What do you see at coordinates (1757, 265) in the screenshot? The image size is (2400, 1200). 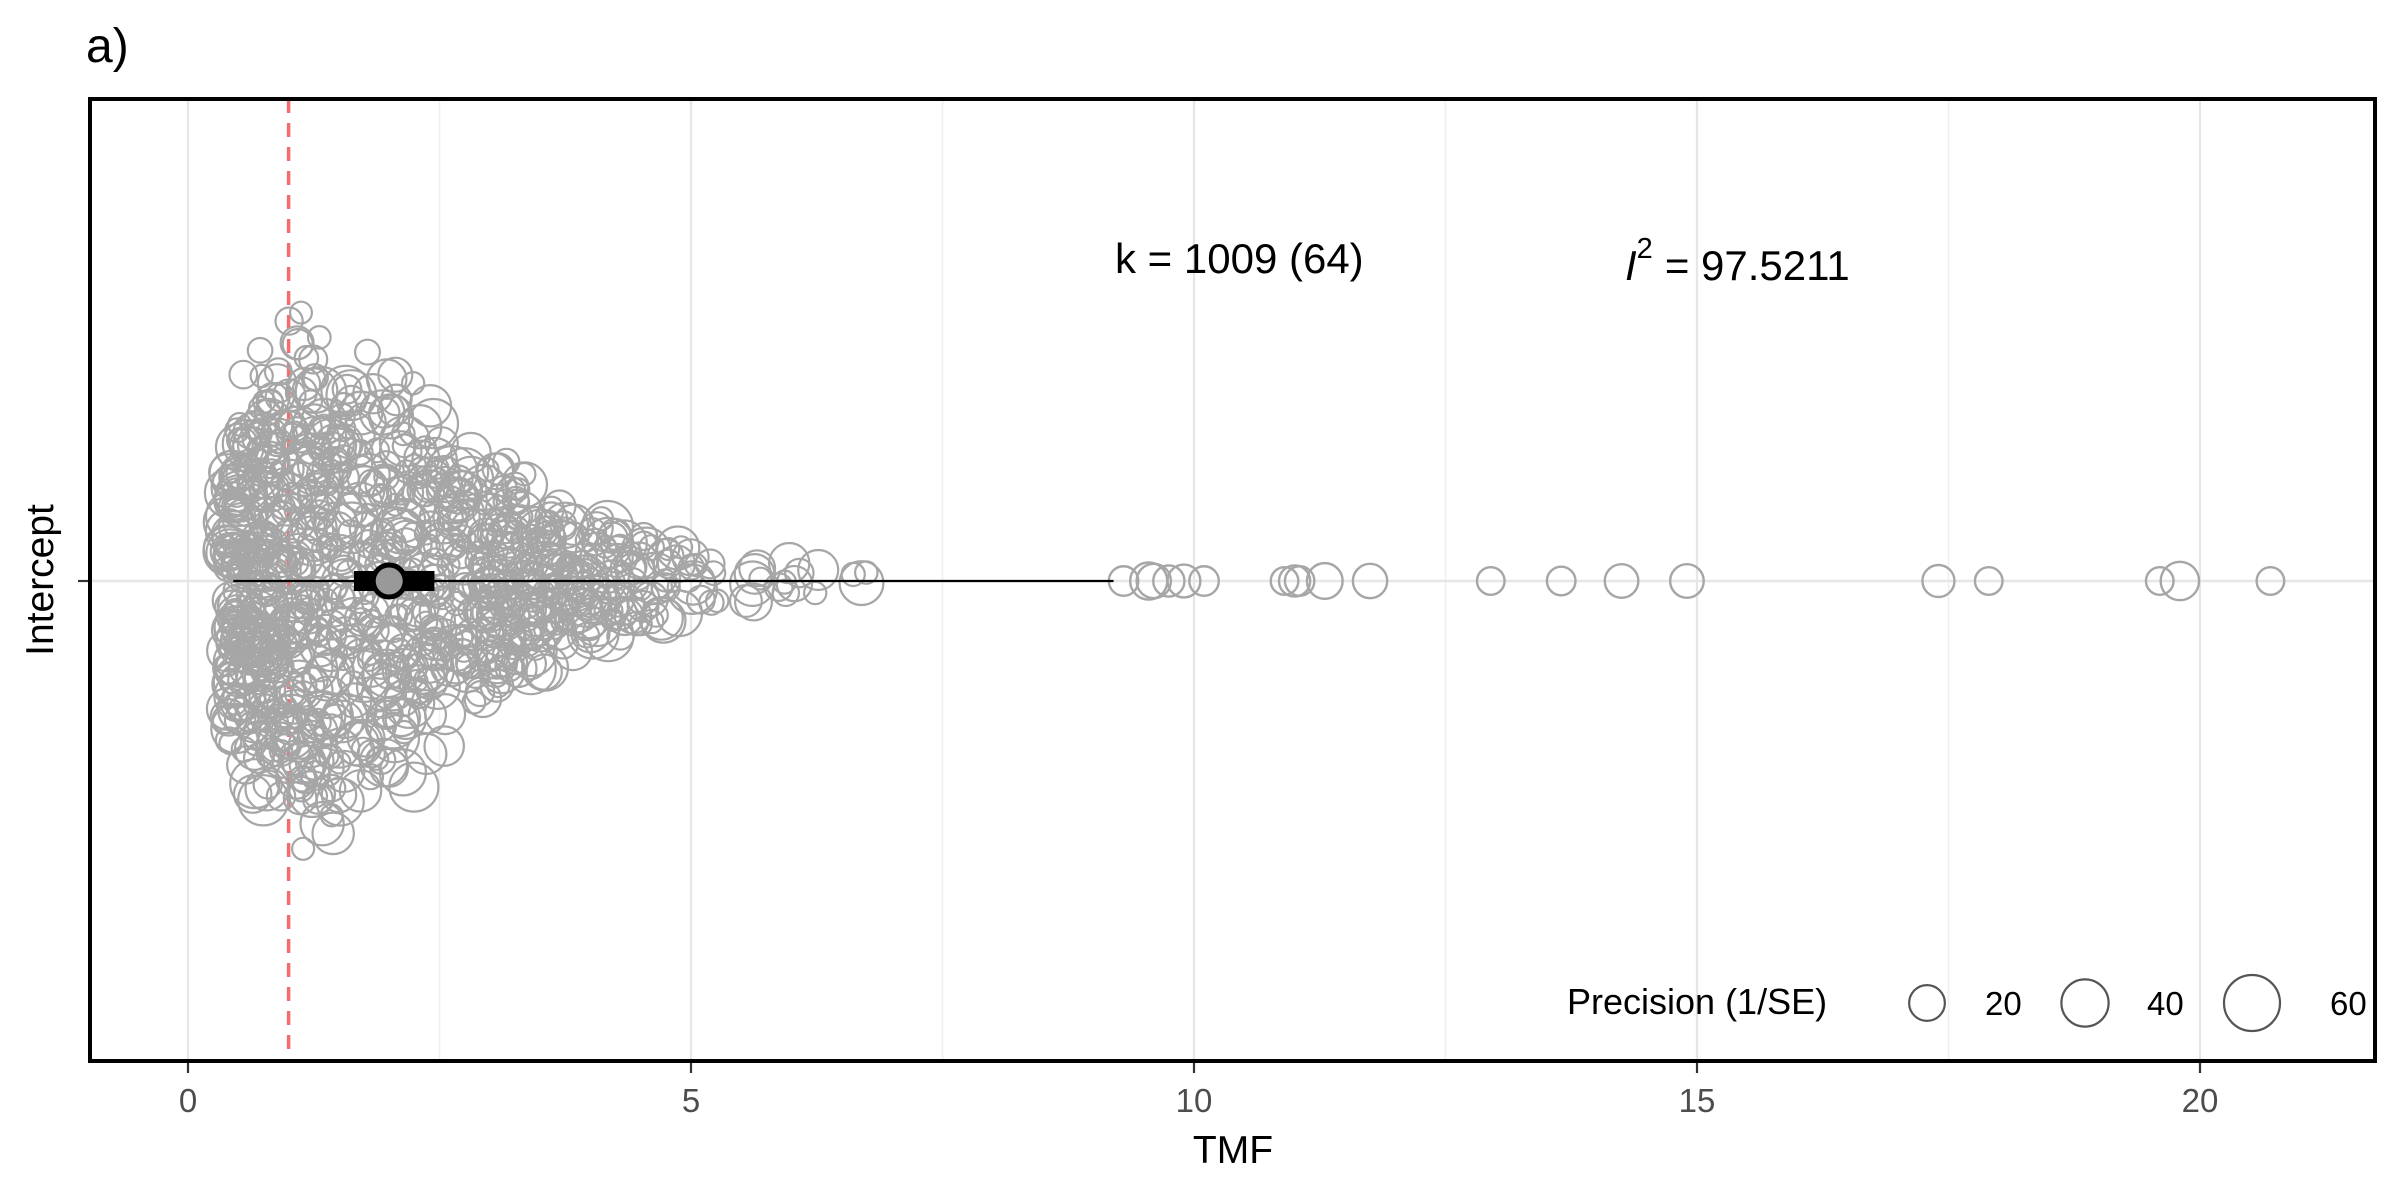 I see `i2-value: = 97.5211` at bounding box center [1757, 265].